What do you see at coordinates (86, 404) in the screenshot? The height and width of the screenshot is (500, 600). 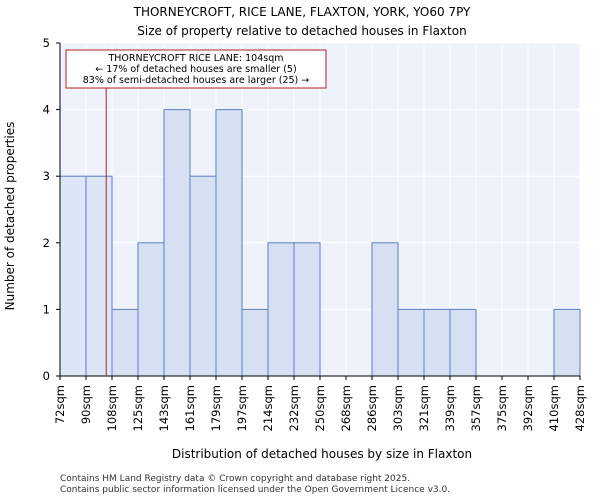 I see `x-tick-label-90sqm: 90sqm` at bounding box center [86, 404].